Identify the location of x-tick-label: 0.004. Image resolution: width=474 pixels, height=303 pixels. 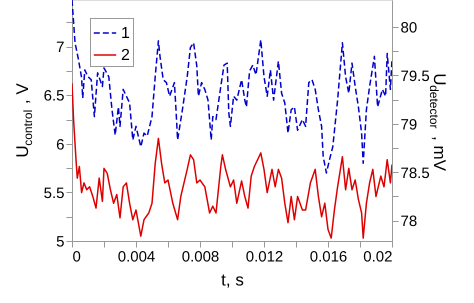
(137, 257).